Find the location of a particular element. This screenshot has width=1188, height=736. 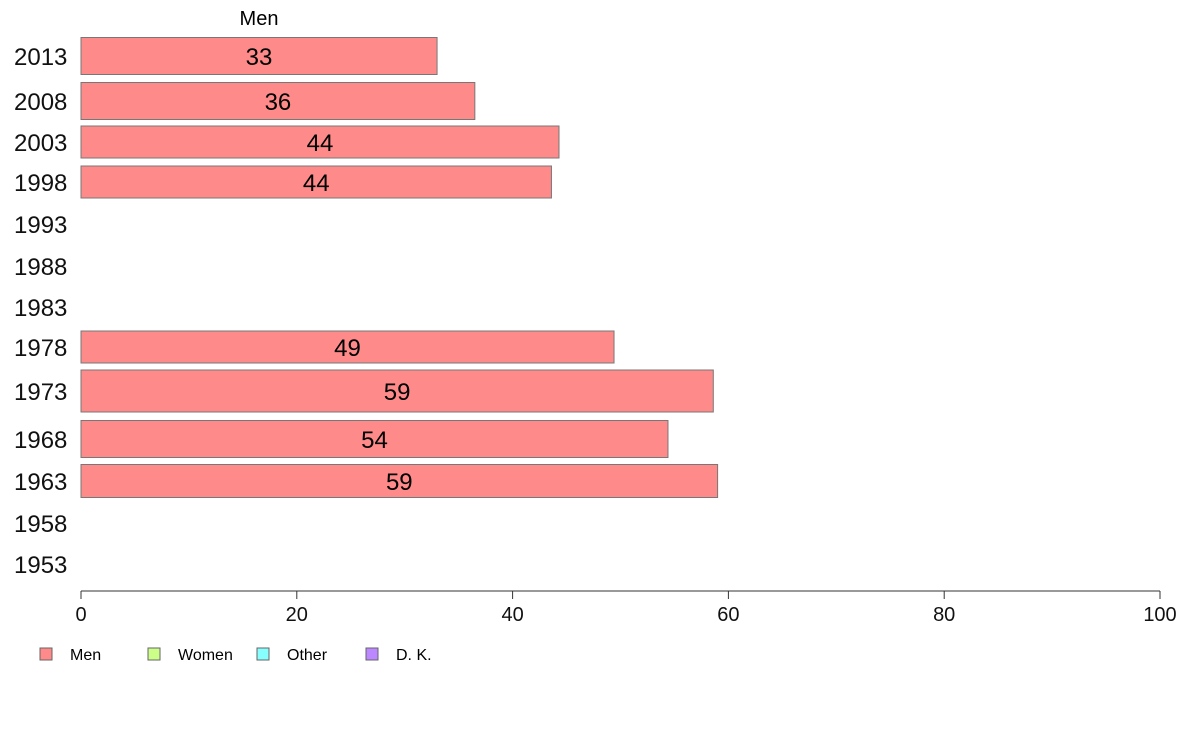

x-axis: 0 20 40 60 80 100 is located at coordinates (626, 608).